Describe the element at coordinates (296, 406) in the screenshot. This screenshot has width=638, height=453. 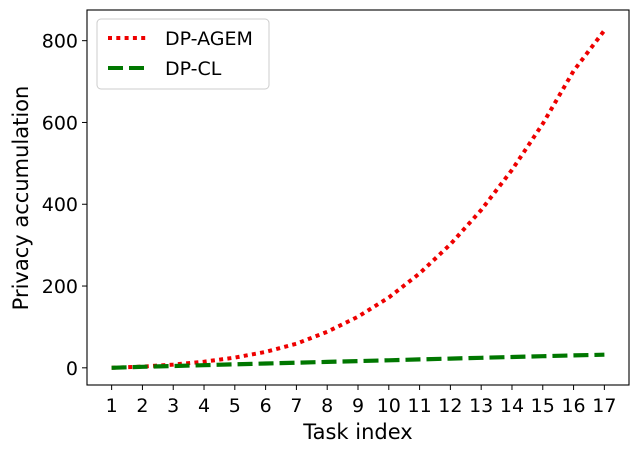
I see `x-tick-label-7: 7` at that location.